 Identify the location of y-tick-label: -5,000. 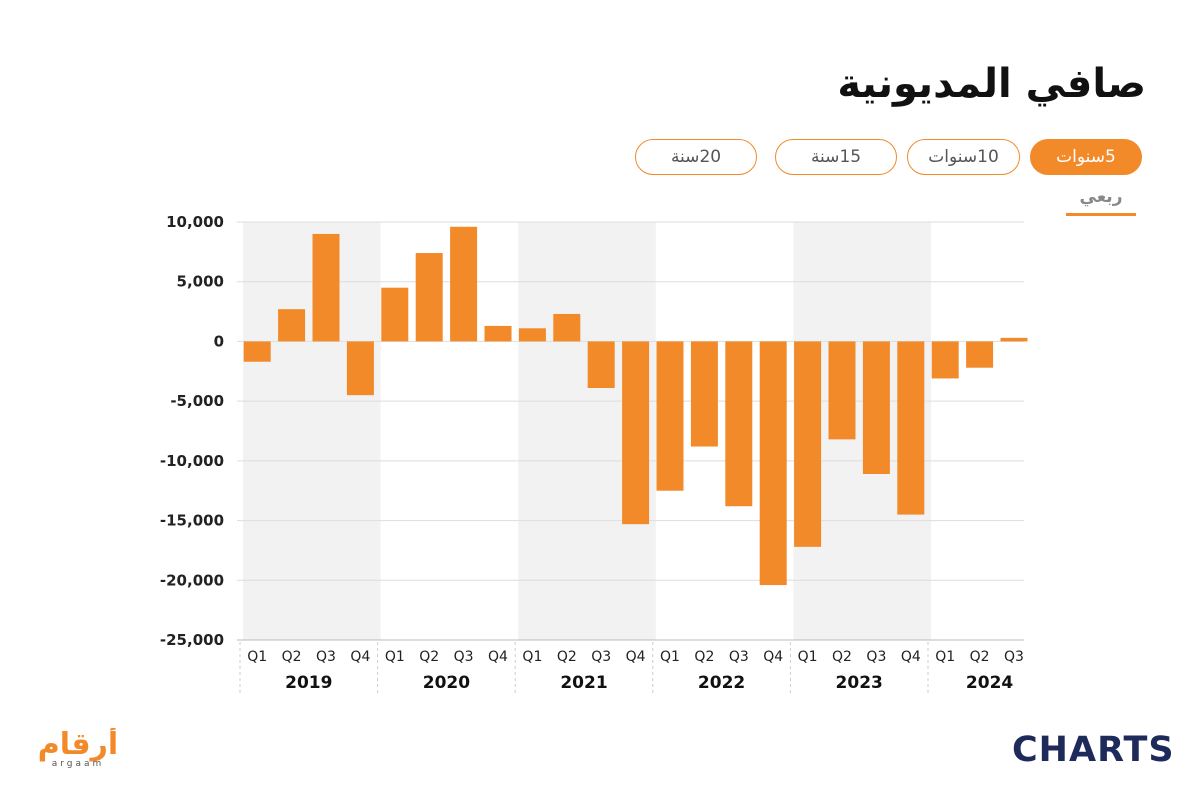
(197, 401).